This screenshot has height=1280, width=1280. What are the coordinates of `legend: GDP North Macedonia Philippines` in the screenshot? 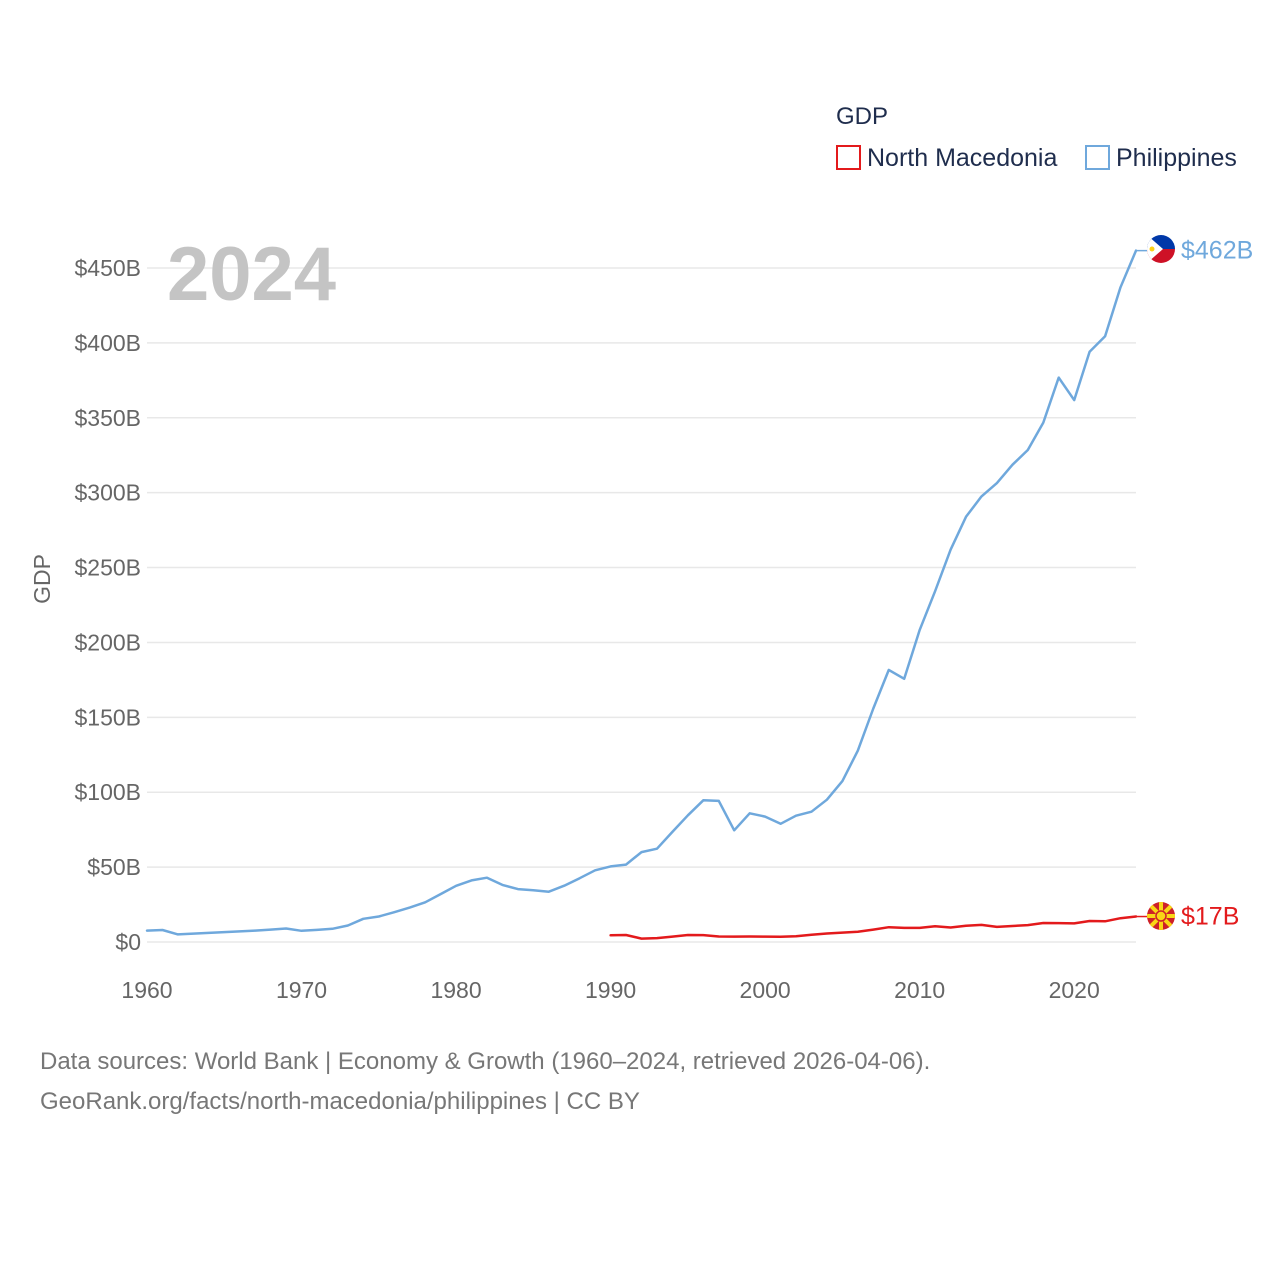 It's located at (1036, 137).